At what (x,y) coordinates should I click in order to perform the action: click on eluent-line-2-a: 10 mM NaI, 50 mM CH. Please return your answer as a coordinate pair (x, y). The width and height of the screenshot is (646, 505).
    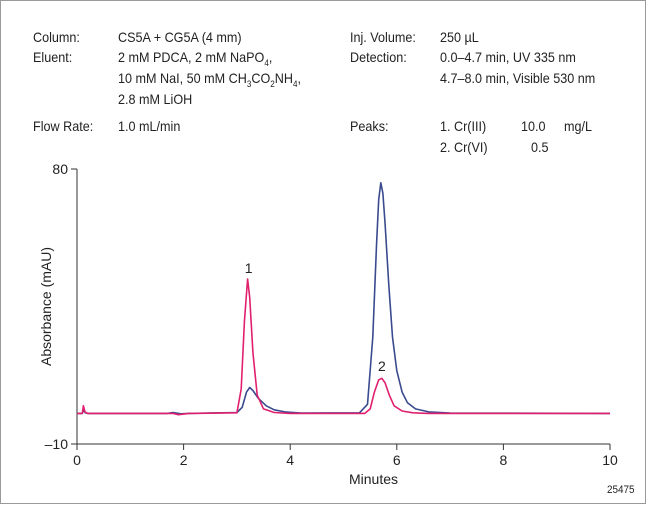
    Looking at the image, I should click on (182, 78).